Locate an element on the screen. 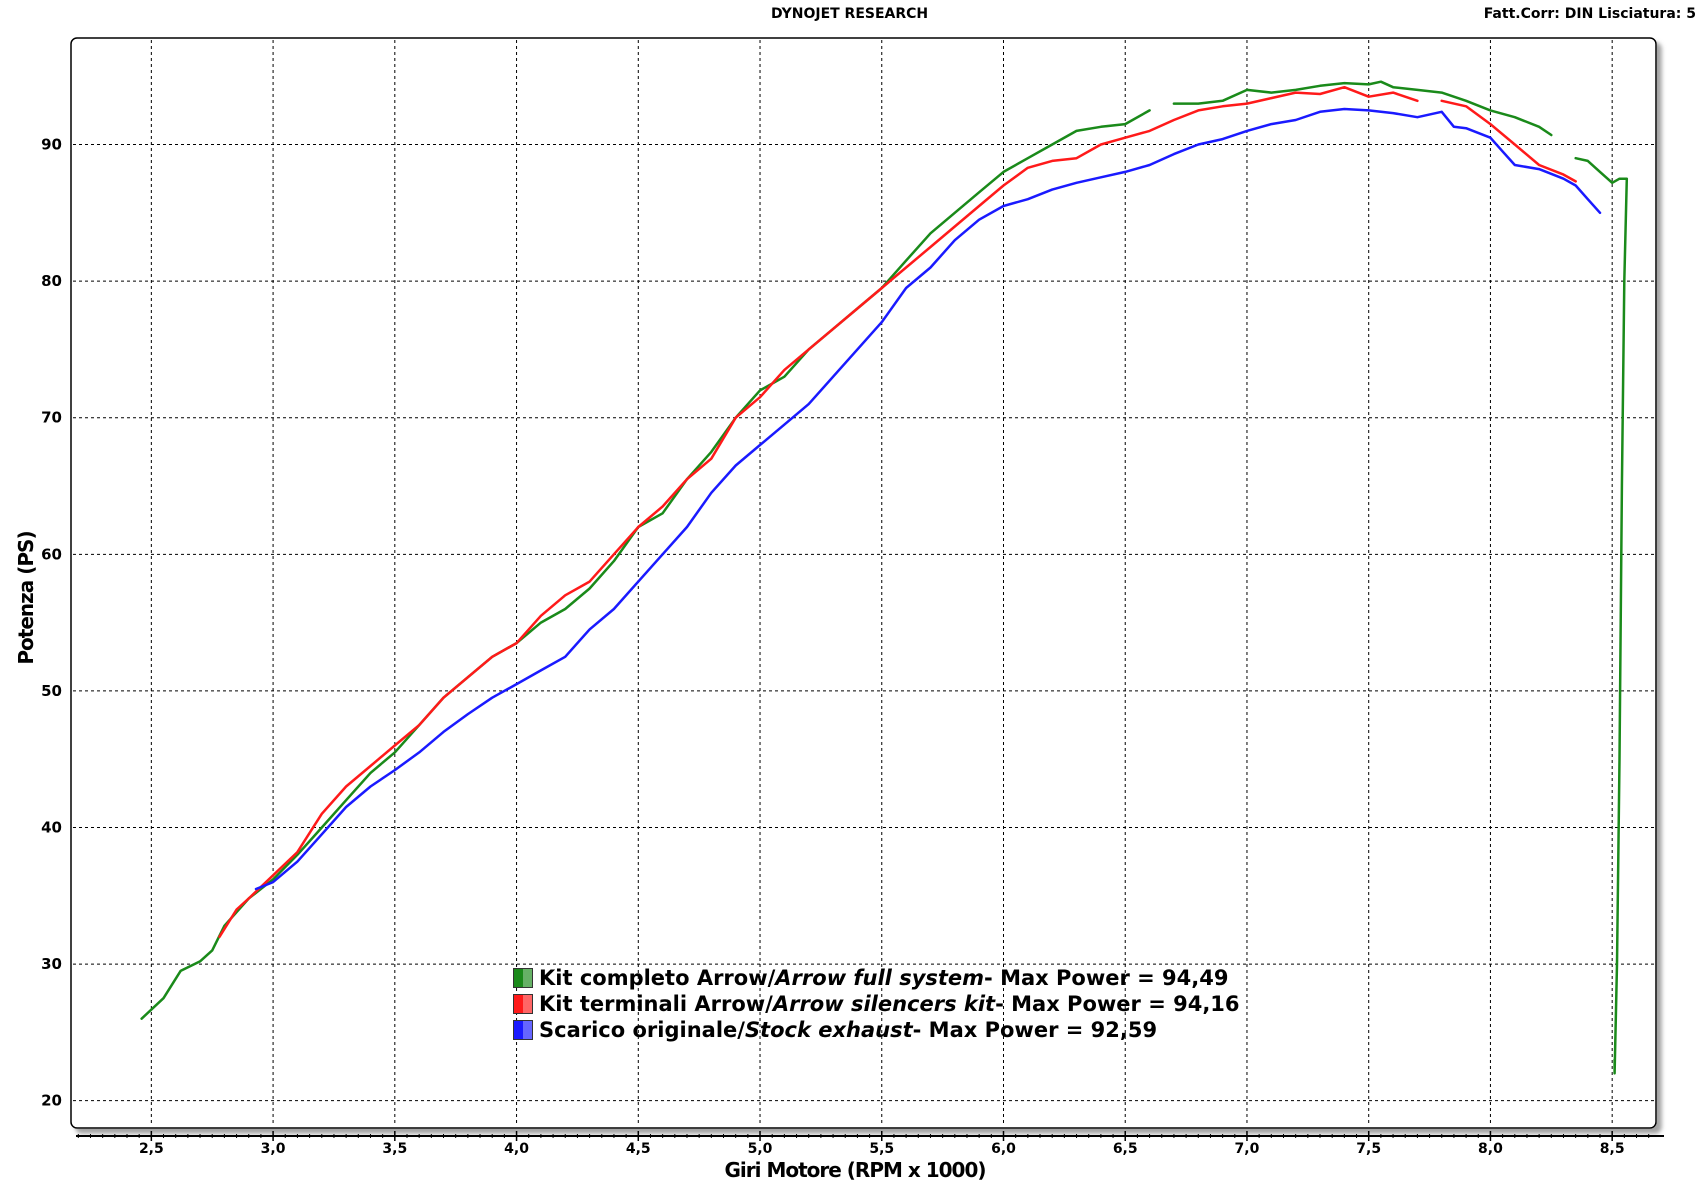 This screenshot has width=1706, height=1192. x-axis-title: Giri Motore (RPM x 1000) is located at coordinates (854, 1170).